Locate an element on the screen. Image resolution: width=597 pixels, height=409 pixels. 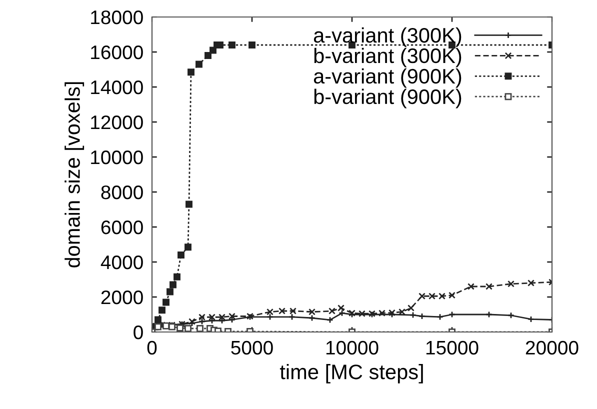
legend-label: a-variant (900K) is located at coordinates (388, 78).